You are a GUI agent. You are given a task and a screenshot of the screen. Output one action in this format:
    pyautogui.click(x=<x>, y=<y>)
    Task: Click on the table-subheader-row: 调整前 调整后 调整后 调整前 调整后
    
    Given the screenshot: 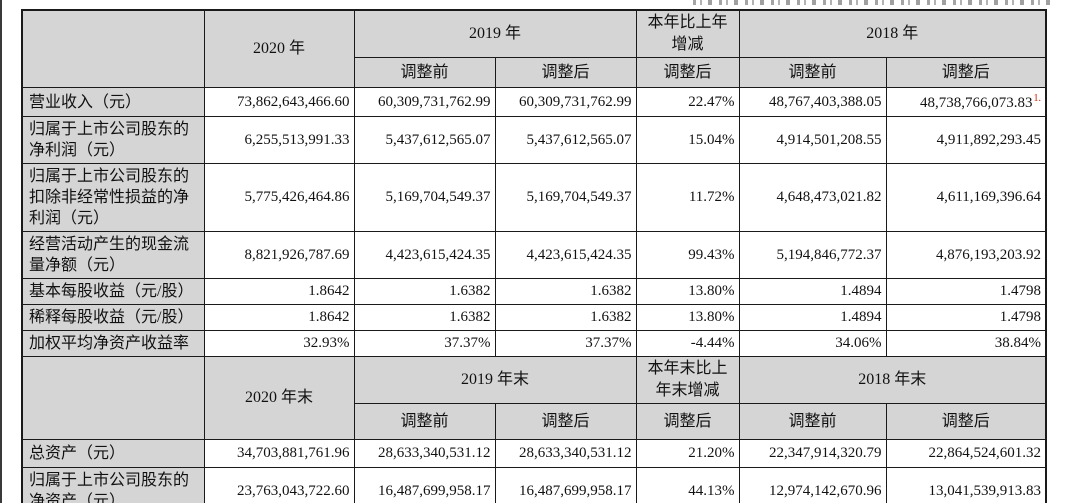 What is the action you would take?
    pyautogui.click(x=534, y=72)
    